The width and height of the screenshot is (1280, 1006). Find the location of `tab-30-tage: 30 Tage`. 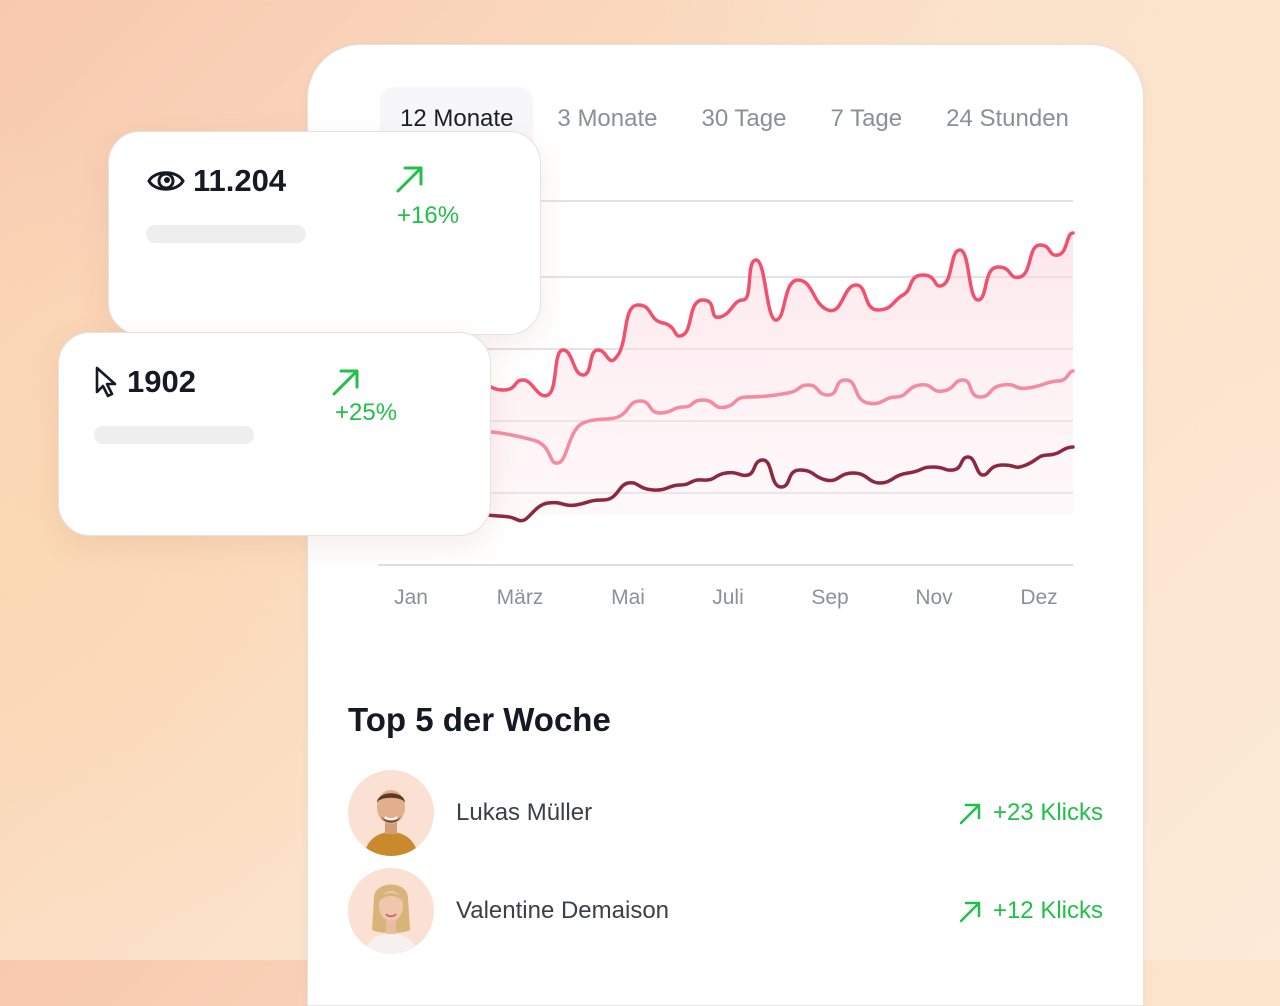

tab-30-tage: 30 Tage is located at coordinates (744, 118).